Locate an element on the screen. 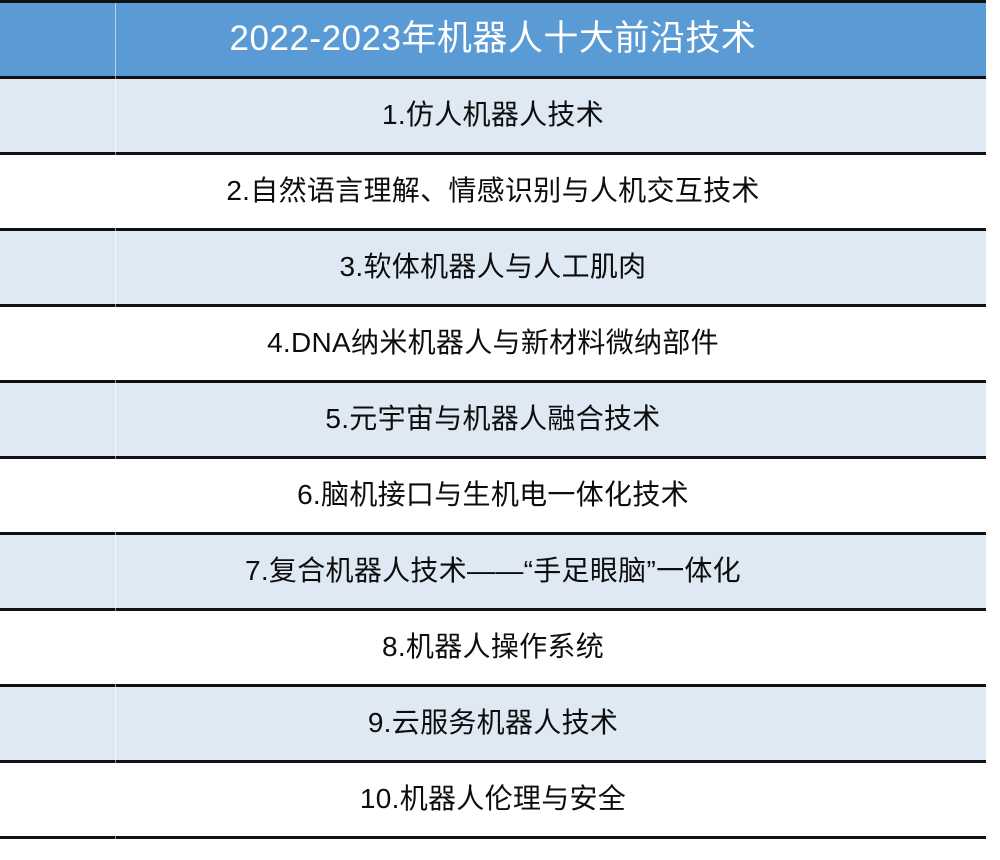 Image resolution: width=1000 pixels, height=860 pixels. table-row: 4.DNA纳米机器人与新材料微纳部件 is located at coordinates (493, 343).